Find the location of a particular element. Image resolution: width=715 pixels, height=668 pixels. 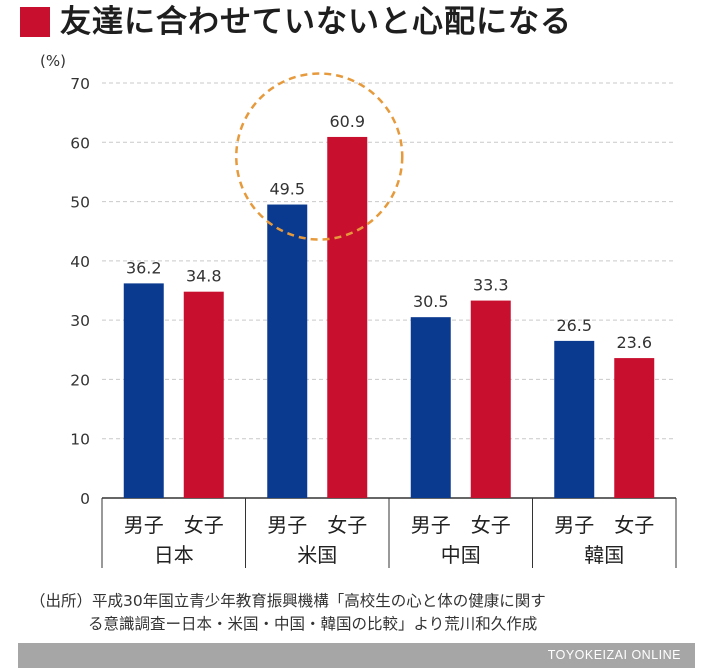

y-tick-label: 60 is located at coordinates (80, 143).